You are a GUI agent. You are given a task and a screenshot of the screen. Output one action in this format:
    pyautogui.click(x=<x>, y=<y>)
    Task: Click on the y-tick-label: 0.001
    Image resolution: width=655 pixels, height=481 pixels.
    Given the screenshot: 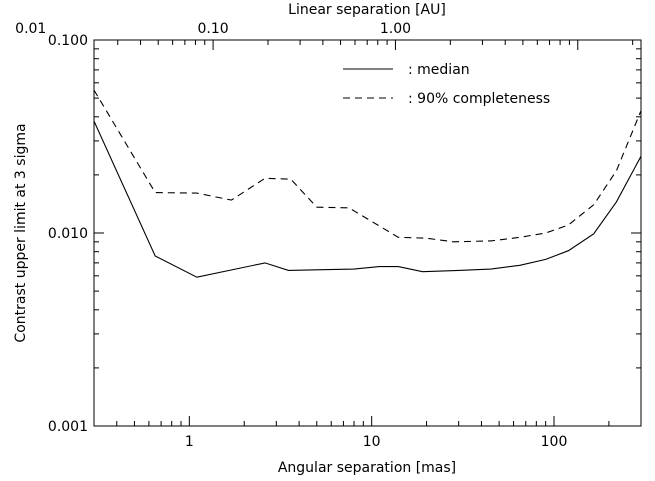 What is the action you would take?
    pyautogui.click(x=68, y=427)
    